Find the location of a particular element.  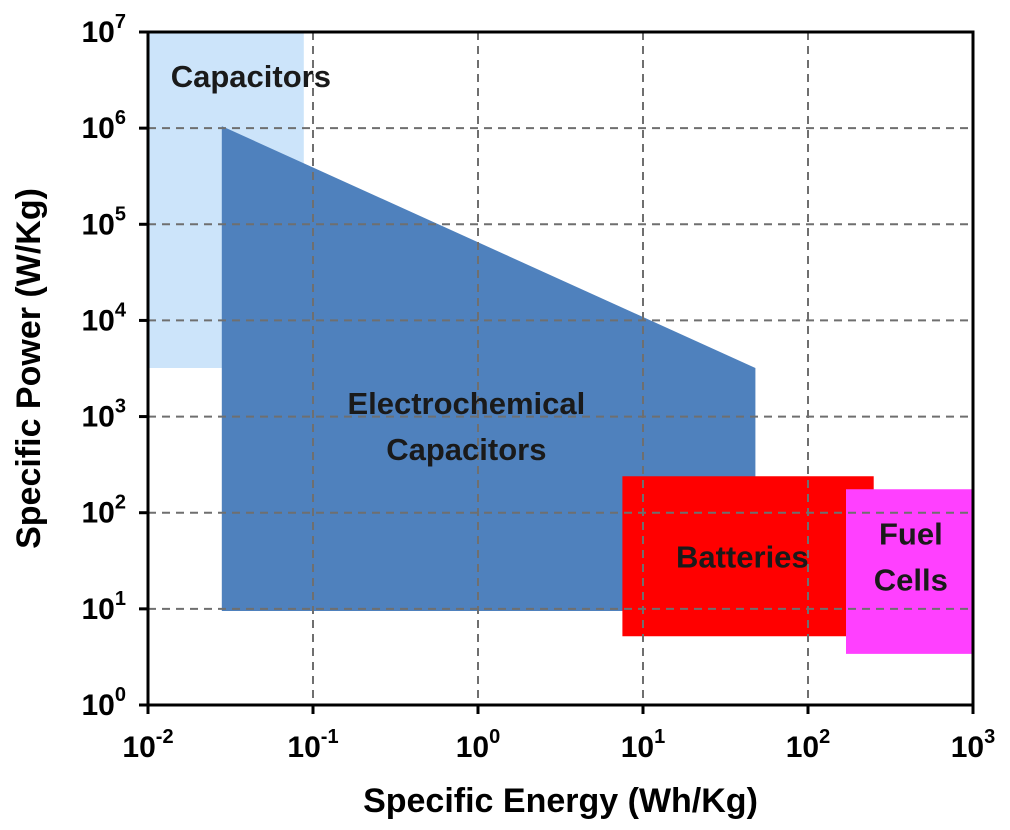

region-label-batteries: Batteries is located at coordinates (742, 557).